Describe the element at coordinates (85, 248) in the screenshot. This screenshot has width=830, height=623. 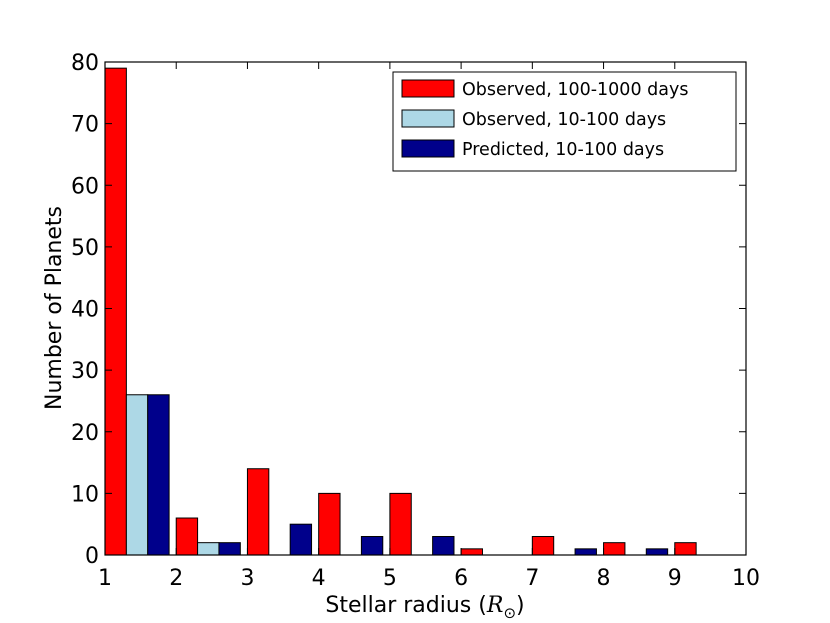
I see `y-tick-label: 50` at that location.